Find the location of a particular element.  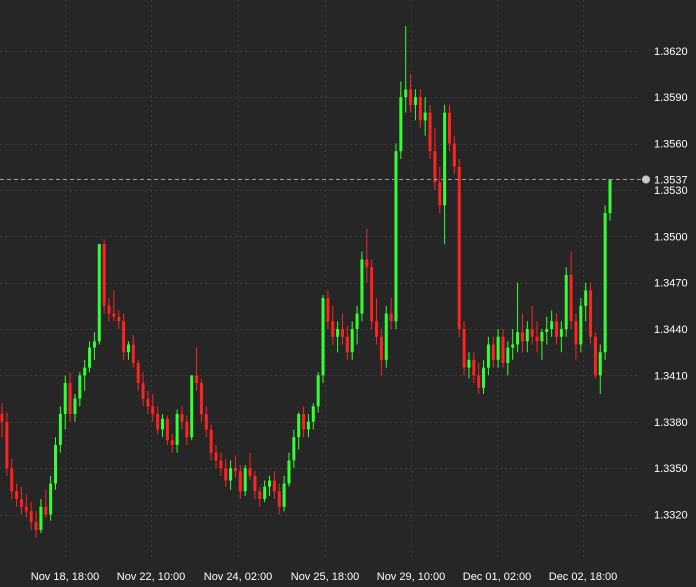

y-tick-label: 1.3590 is located at coordinates (671, 98).